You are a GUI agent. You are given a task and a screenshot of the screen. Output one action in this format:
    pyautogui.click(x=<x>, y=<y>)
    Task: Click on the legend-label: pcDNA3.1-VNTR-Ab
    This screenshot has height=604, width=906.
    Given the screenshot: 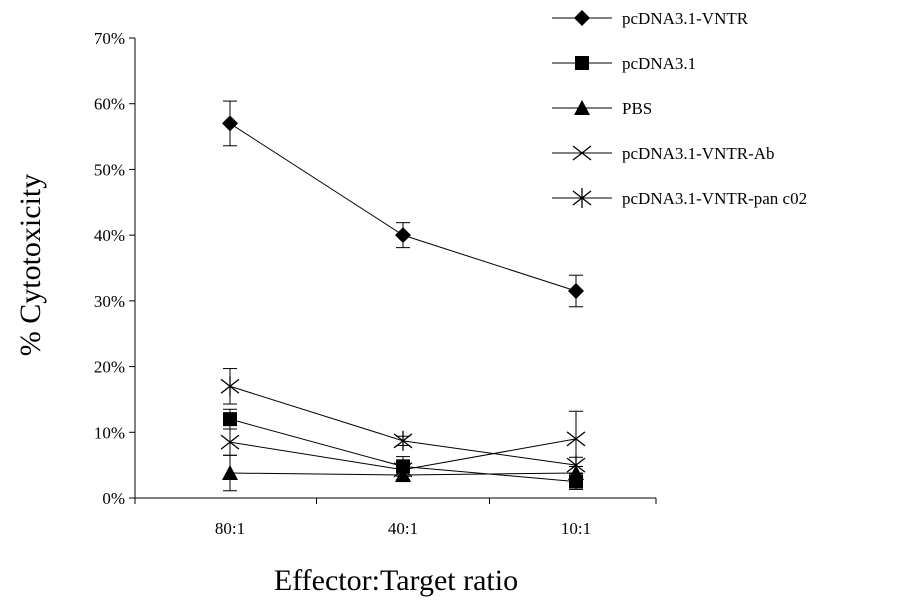 What is the action you would take?
    pyautogui.click(x=698, y=153)
    